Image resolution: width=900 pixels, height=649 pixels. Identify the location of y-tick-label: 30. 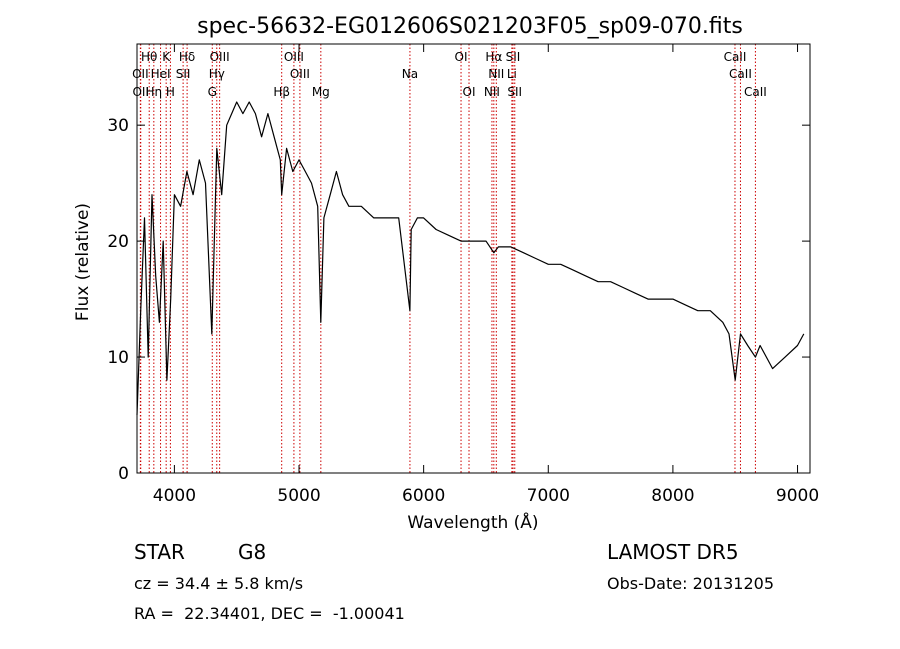
(118, 126).